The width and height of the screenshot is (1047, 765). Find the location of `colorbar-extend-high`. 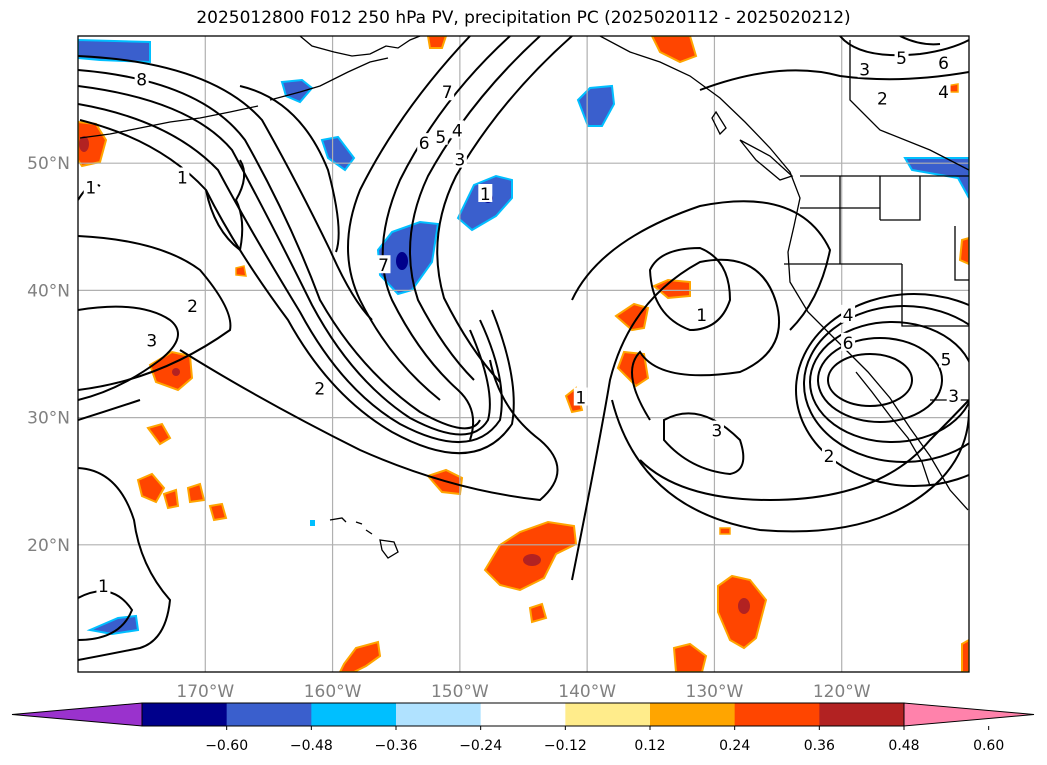

colorbar-extend-high is located at coordinates (969, 714).